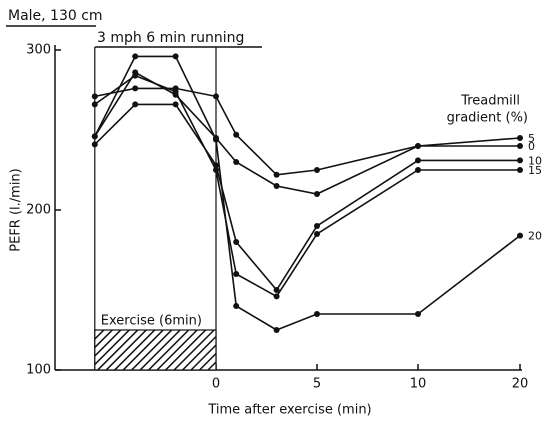 This screenshot has width=546, height=421. What do you see at coordinates (490, 101) in the screenshot?
I see `legend-title: Treadmill` at bounding box center [490, 101].